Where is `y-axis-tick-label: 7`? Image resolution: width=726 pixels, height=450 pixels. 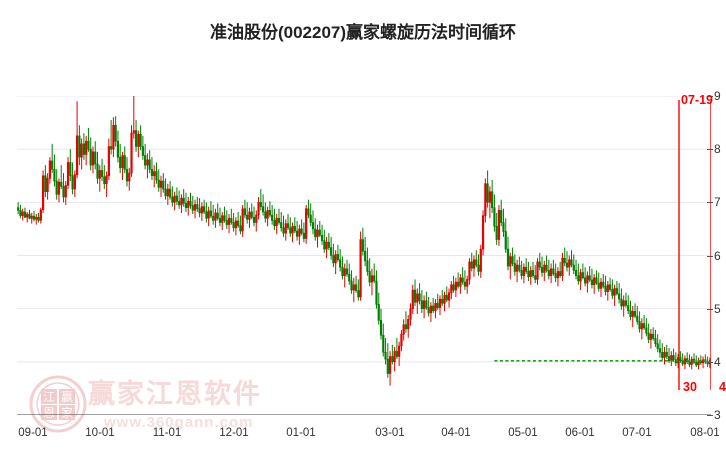
y-axis-tick-label: 7 is located at coordinates (717, 202).